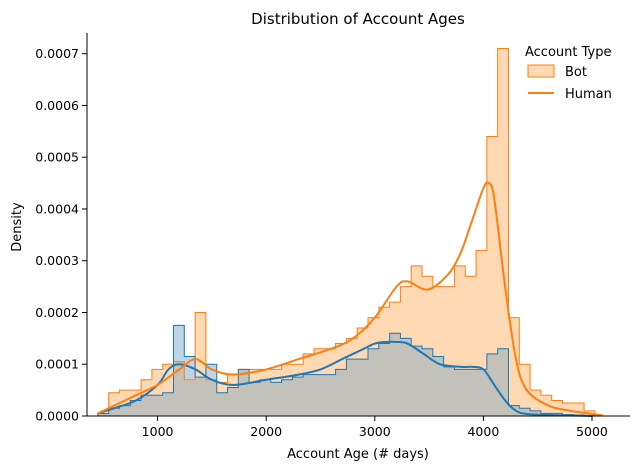 This screenshot has height=470, width=640. Describe the element at coordinates (375, 431) in the screenshot. I see `x-tick-label: 3000` at that location.